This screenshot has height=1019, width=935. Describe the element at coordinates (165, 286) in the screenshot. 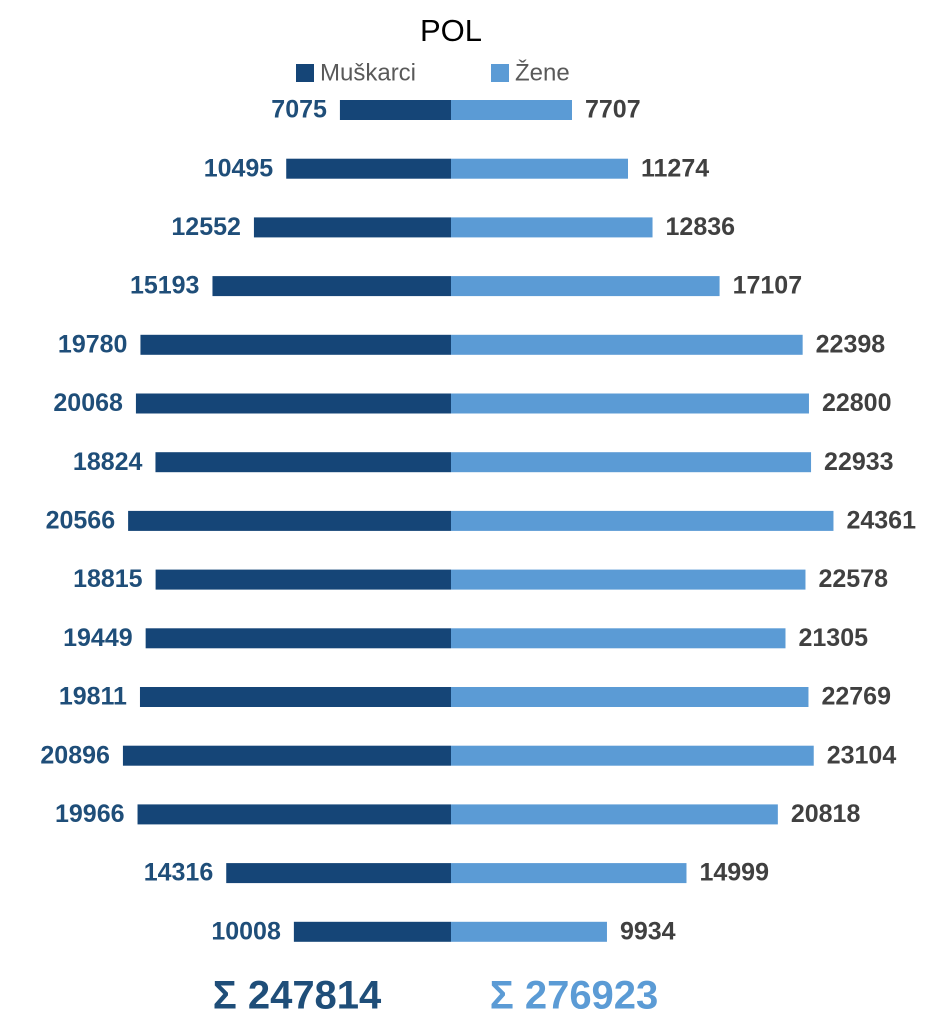

I see `data-label: 15193` at that location.